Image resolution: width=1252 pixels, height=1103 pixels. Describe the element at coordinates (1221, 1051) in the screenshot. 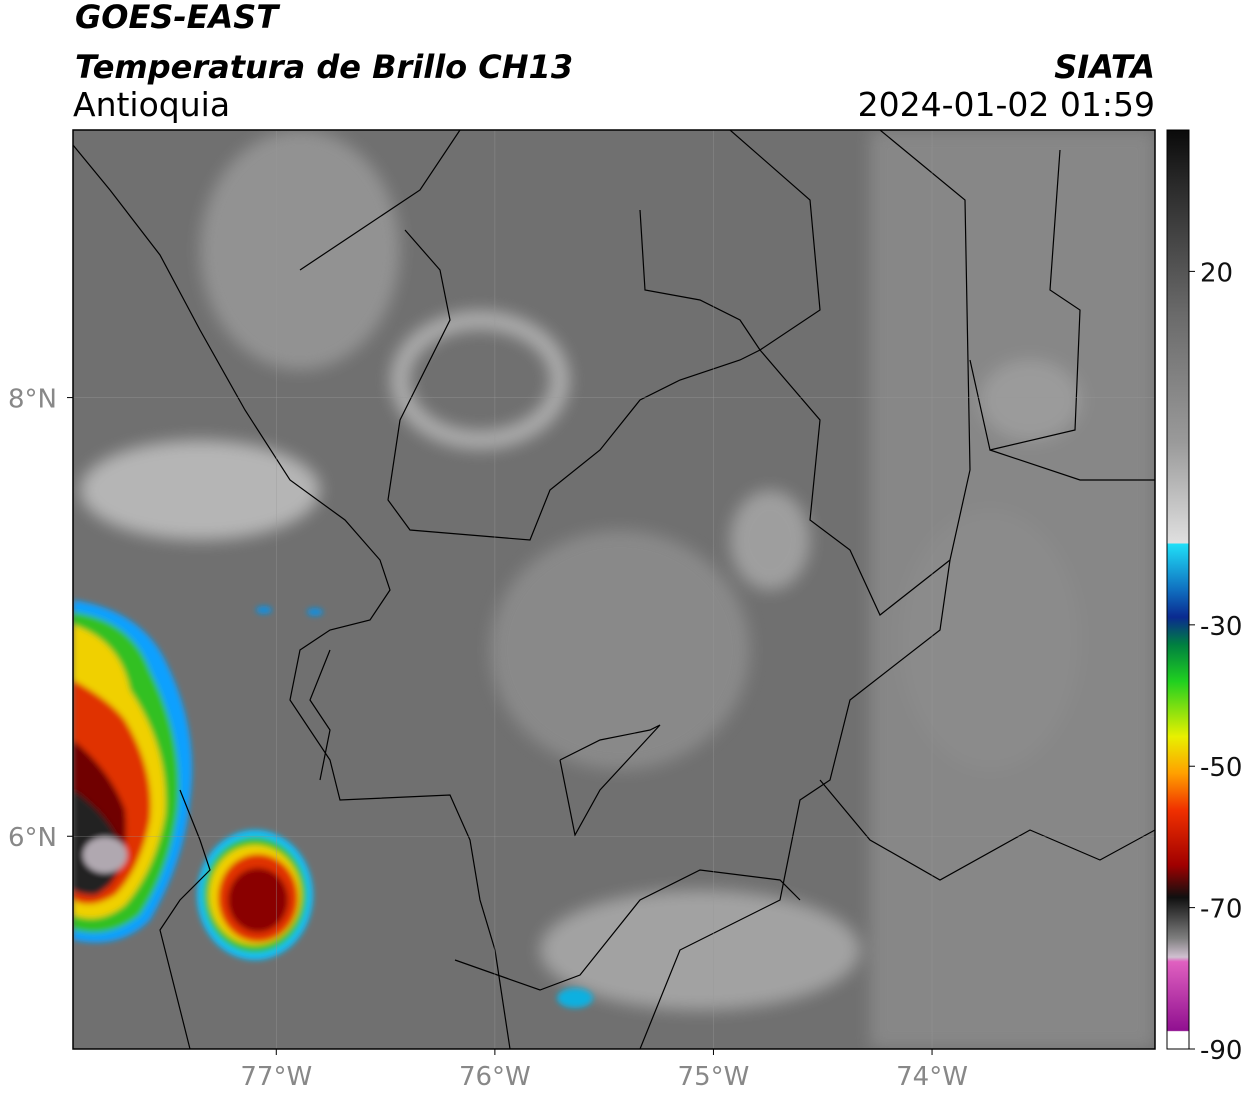

I see `colorbar-tick-label: -90` at that location.